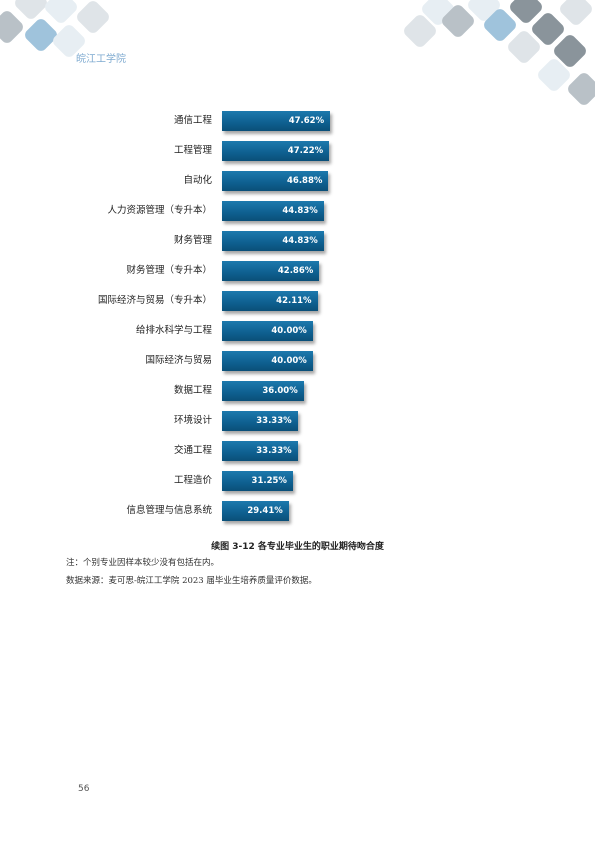 The height and width of the screenshot is (842, 595). I want to click on bar-value-label: 47.62%, so click(306, 121).